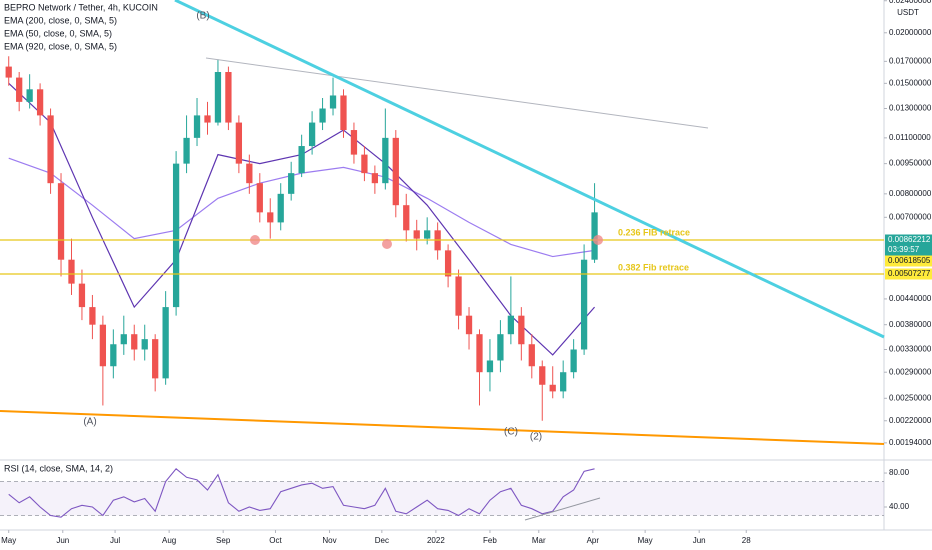 Image resolution: width=932 pixels, height=550 pixels. I want to click on x-tick-label: Apr, so click(593, 540).